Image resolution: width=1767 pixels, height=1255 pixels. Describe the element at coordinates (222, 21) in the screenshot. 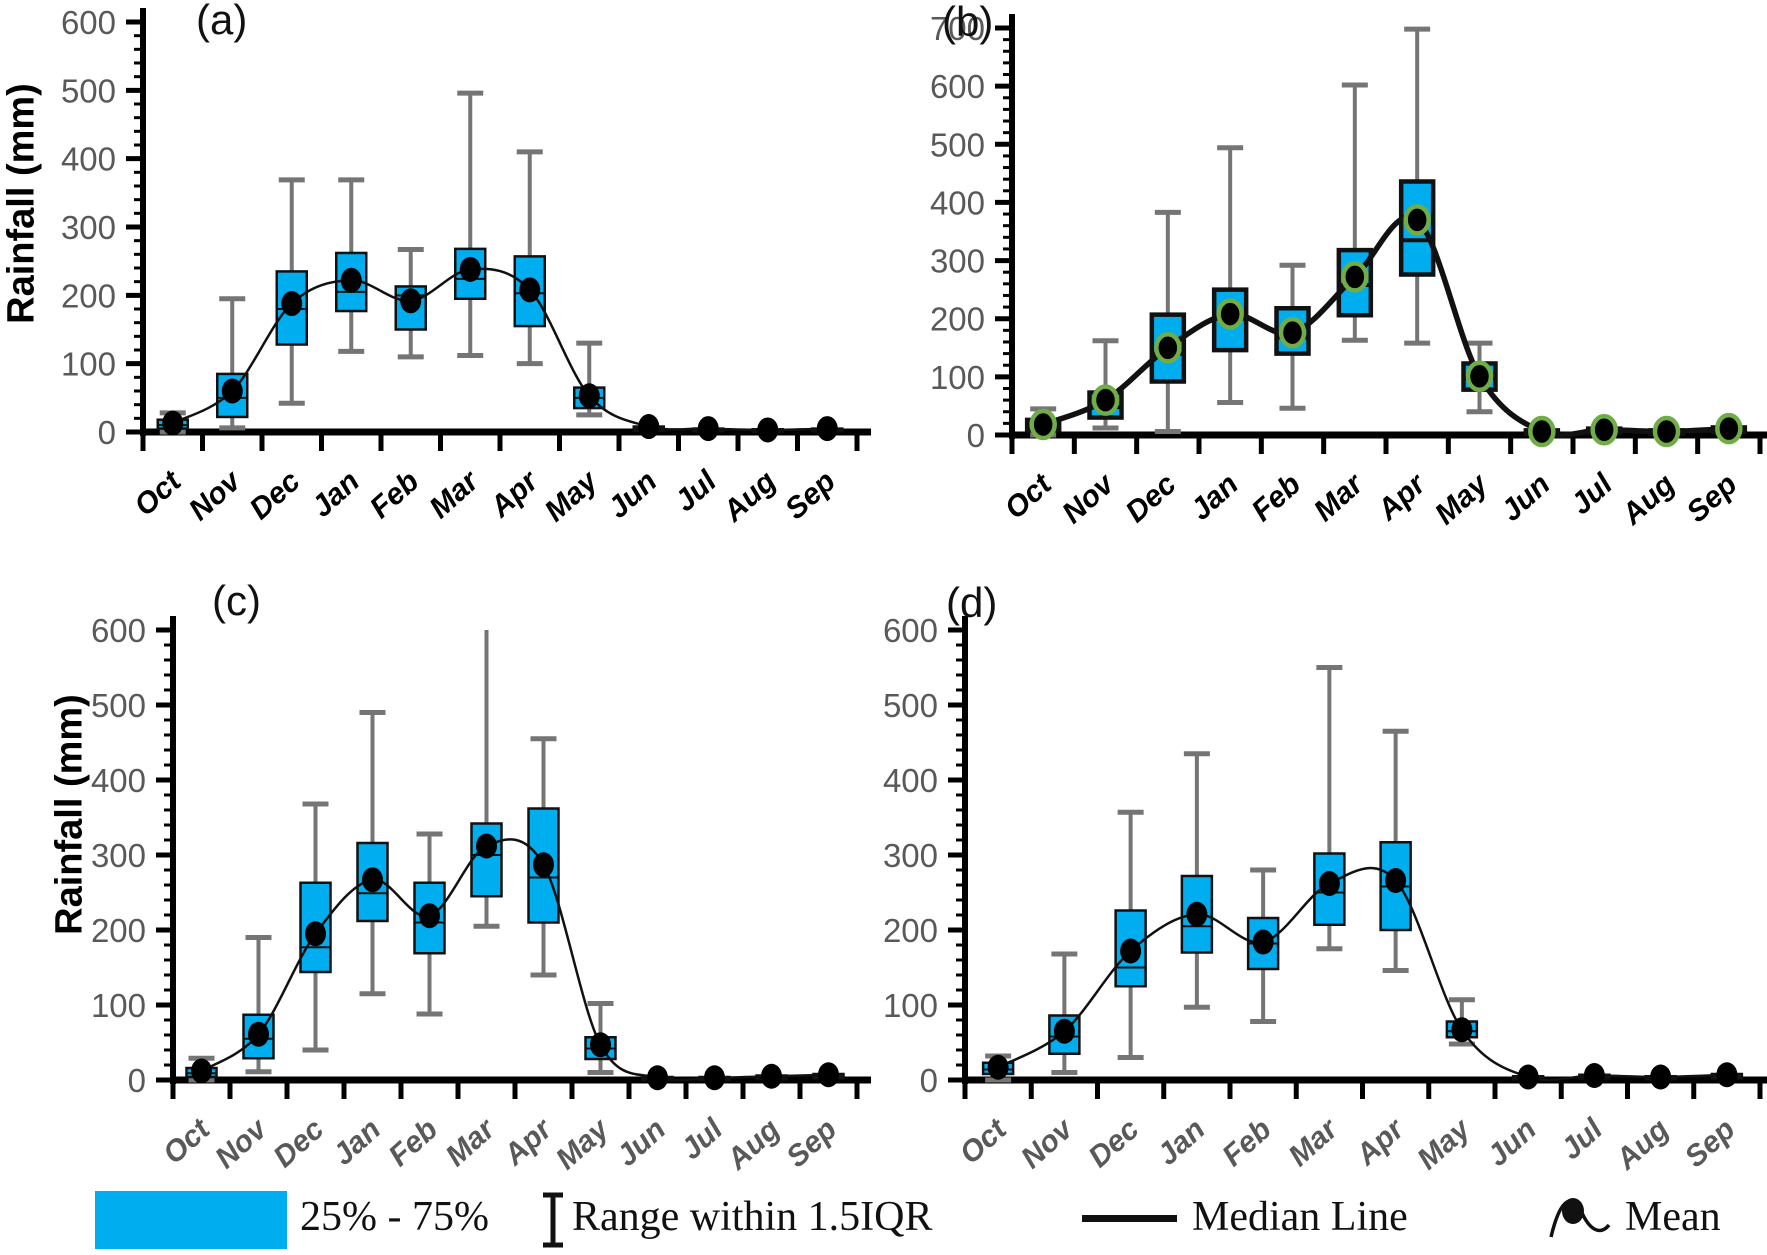

I see `panel-letter-a: (a)` at that location.